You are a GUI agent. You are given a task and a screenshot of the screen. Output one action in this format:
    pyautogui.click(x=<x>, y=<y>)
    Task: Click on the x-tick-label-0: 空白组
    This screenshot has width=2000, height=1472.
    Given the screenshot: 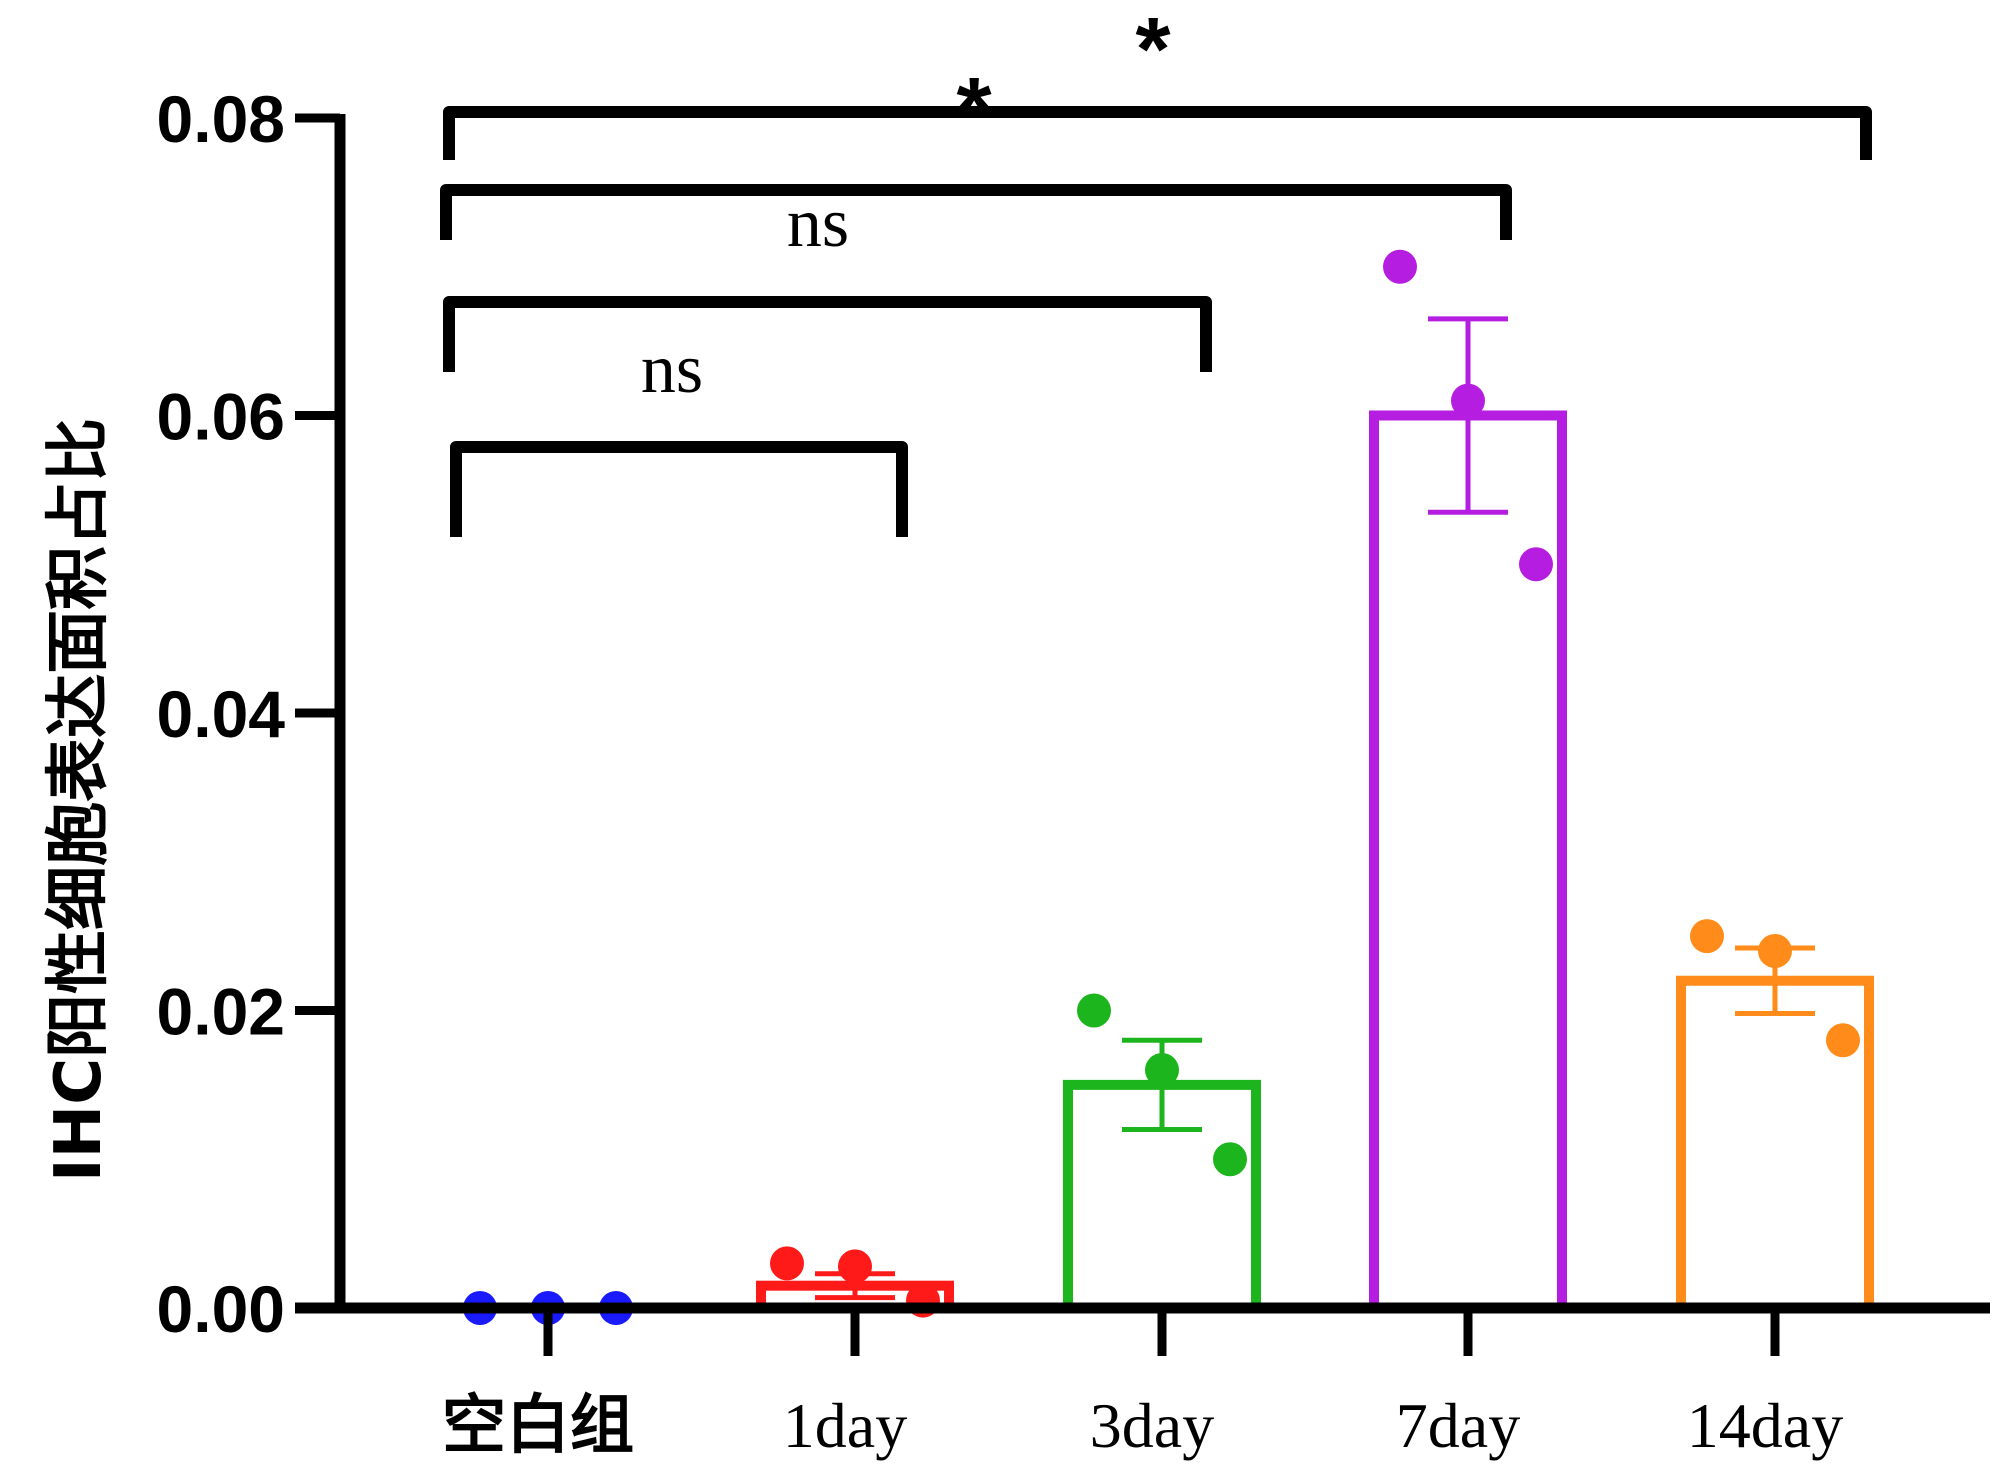 What is the action you would take?
    pyautogui.click(x=538, y=1426)
    